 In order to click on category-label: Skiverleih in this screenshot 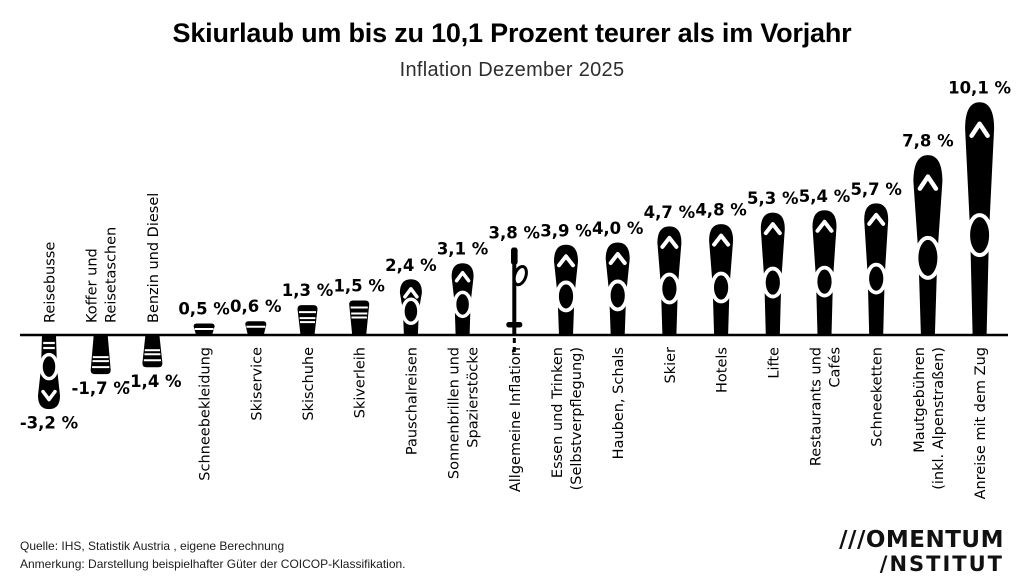, I will do `click(361, 382)`.